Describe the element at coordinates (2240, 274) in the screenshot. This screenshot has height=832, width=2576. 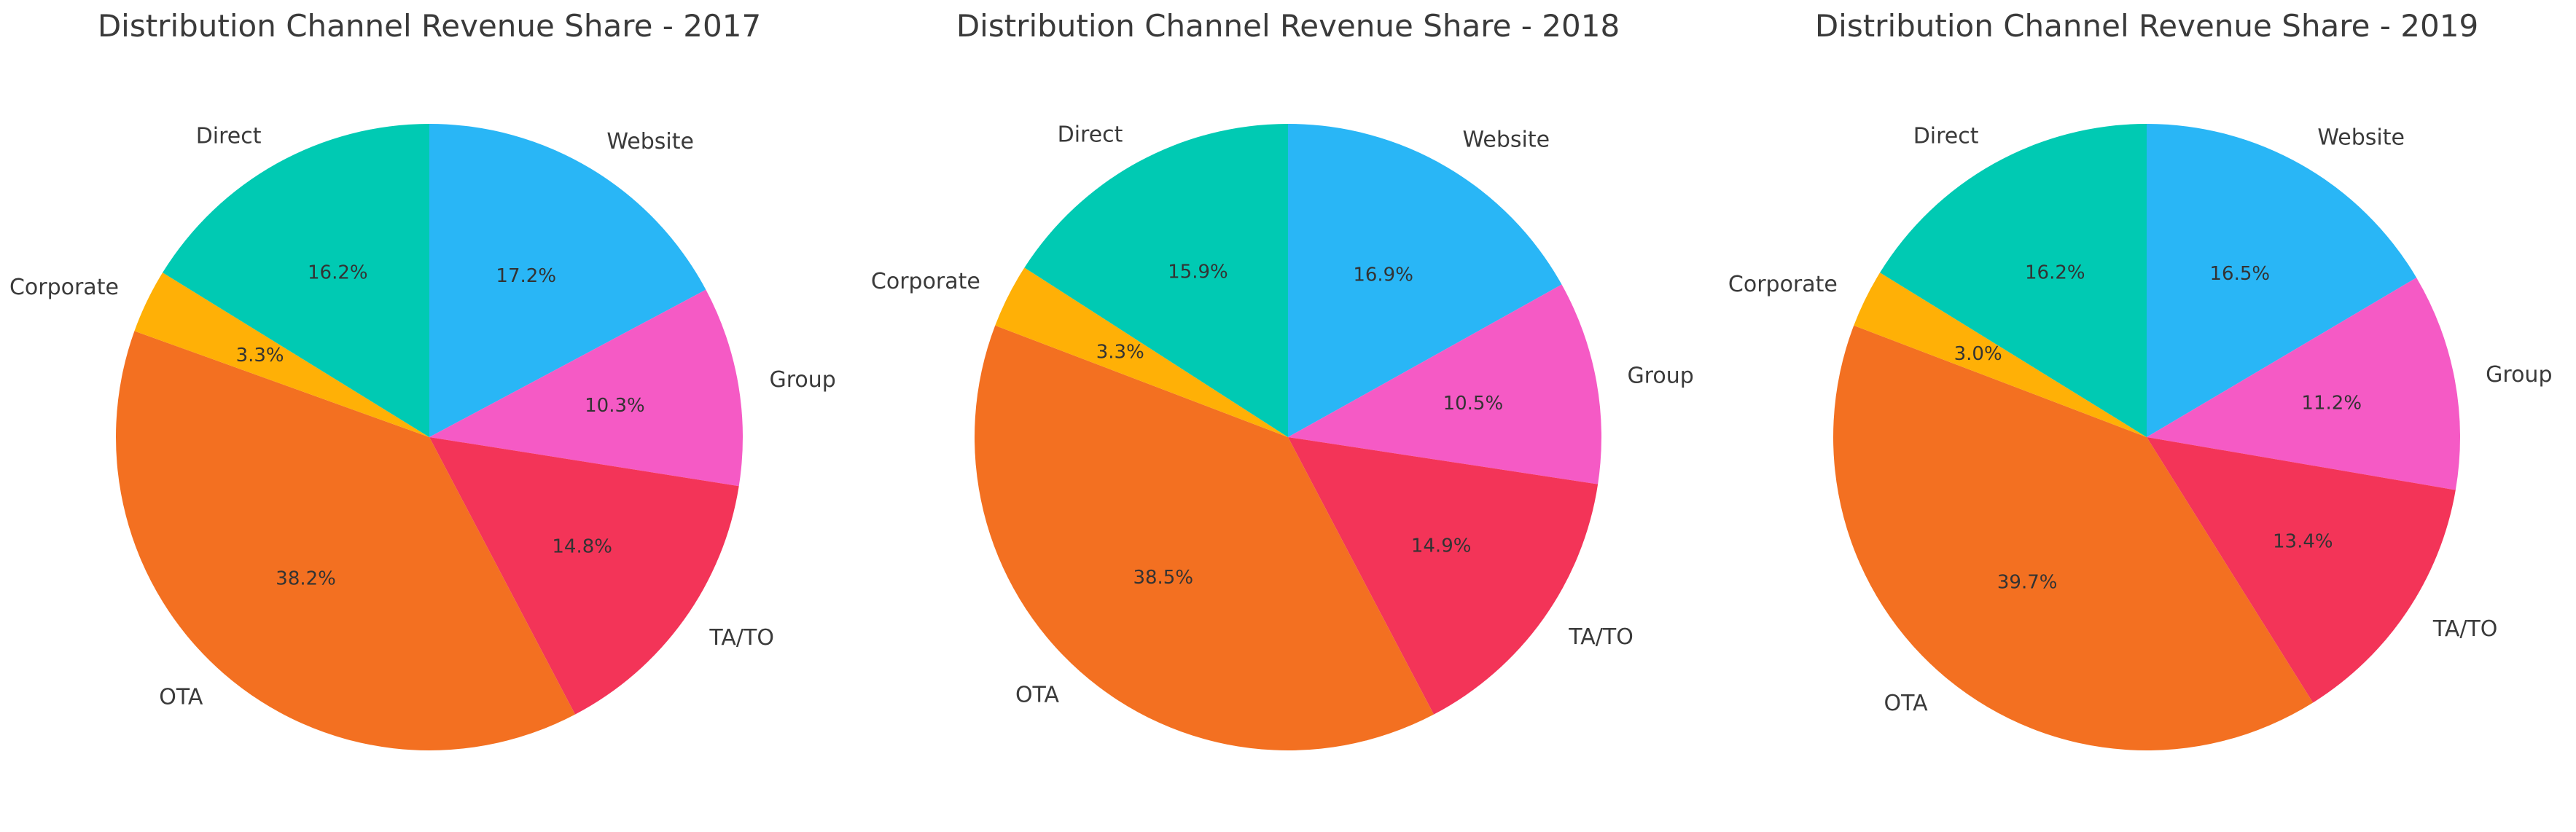
I see `pct-label-website: 16.5%` at that location.